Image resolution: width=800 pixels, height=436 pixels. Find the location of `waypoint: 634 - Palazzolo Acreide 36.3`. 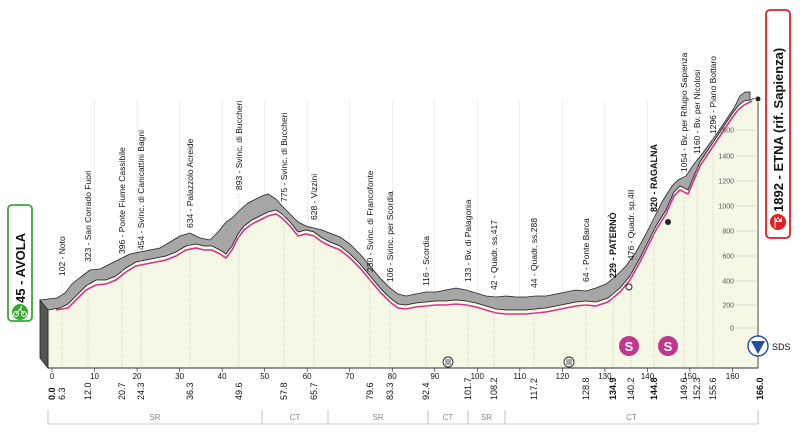

waypoint: 634 - Palazzolo Acreide 36.3 is located at coordinates (190, 269).